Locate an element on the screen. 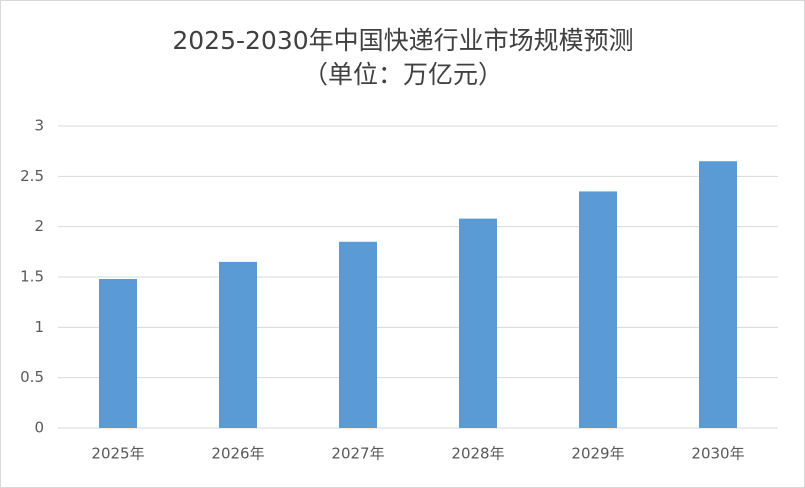 The height and width of the screenshot is (488, 805). x-tick-label: 2029年 is located at coordinates (597, 454).